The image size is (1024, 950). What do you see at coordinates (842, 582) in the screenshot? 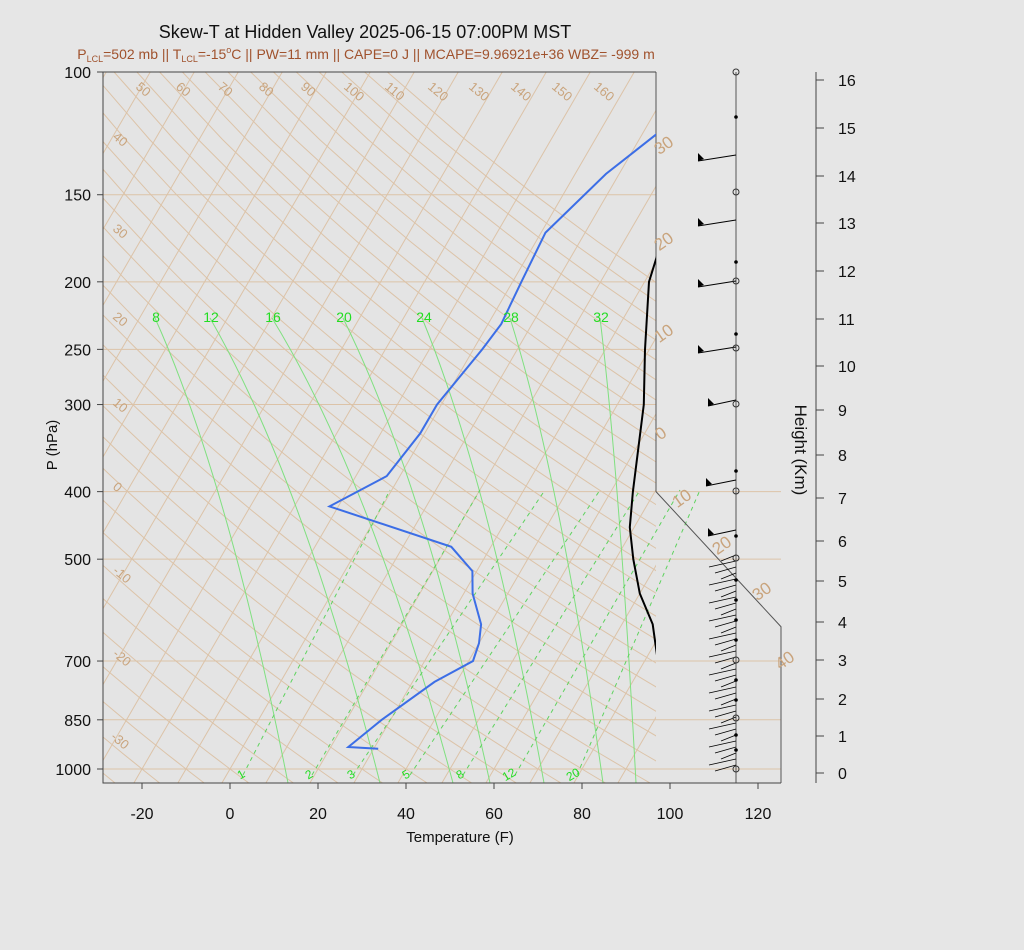
I see `height-tick-label: 5` at bounding box center [842, 582].